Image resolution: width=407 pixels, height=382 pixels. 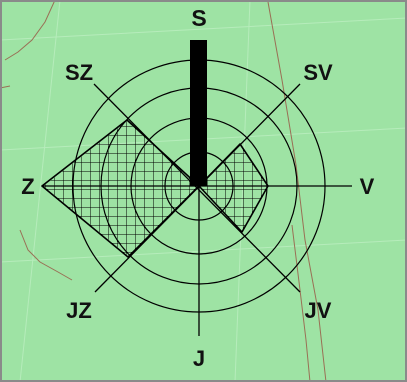 I want to click on label-west: Z, so click(x=27, y=186).